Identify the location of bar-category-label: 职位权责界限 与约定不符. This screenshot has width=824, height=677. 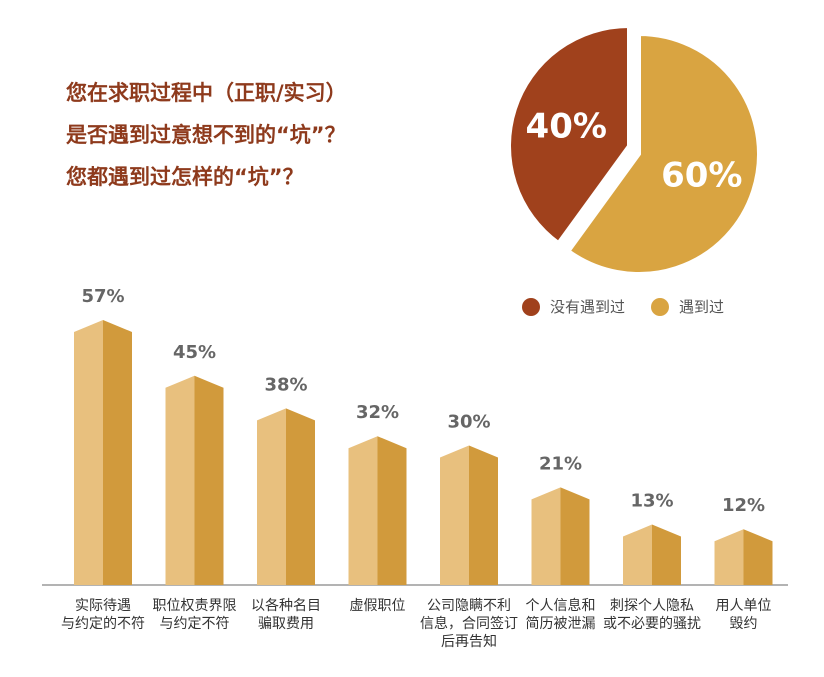
(195, 615).